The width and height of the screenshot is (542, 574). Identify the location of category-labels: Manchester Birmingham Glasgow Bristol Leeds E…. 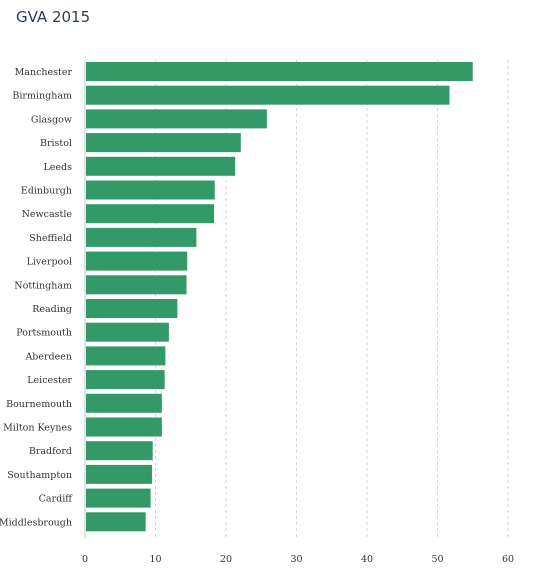
(36, 297).